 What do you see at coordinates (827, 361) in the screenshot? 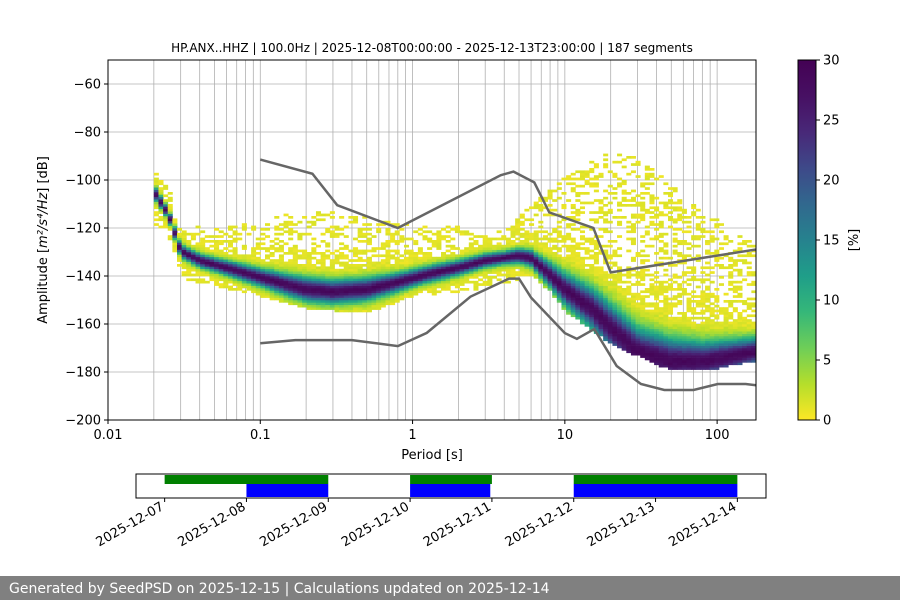
I see `colorbar-tick-label: 5` at bounding box center [827, 361].